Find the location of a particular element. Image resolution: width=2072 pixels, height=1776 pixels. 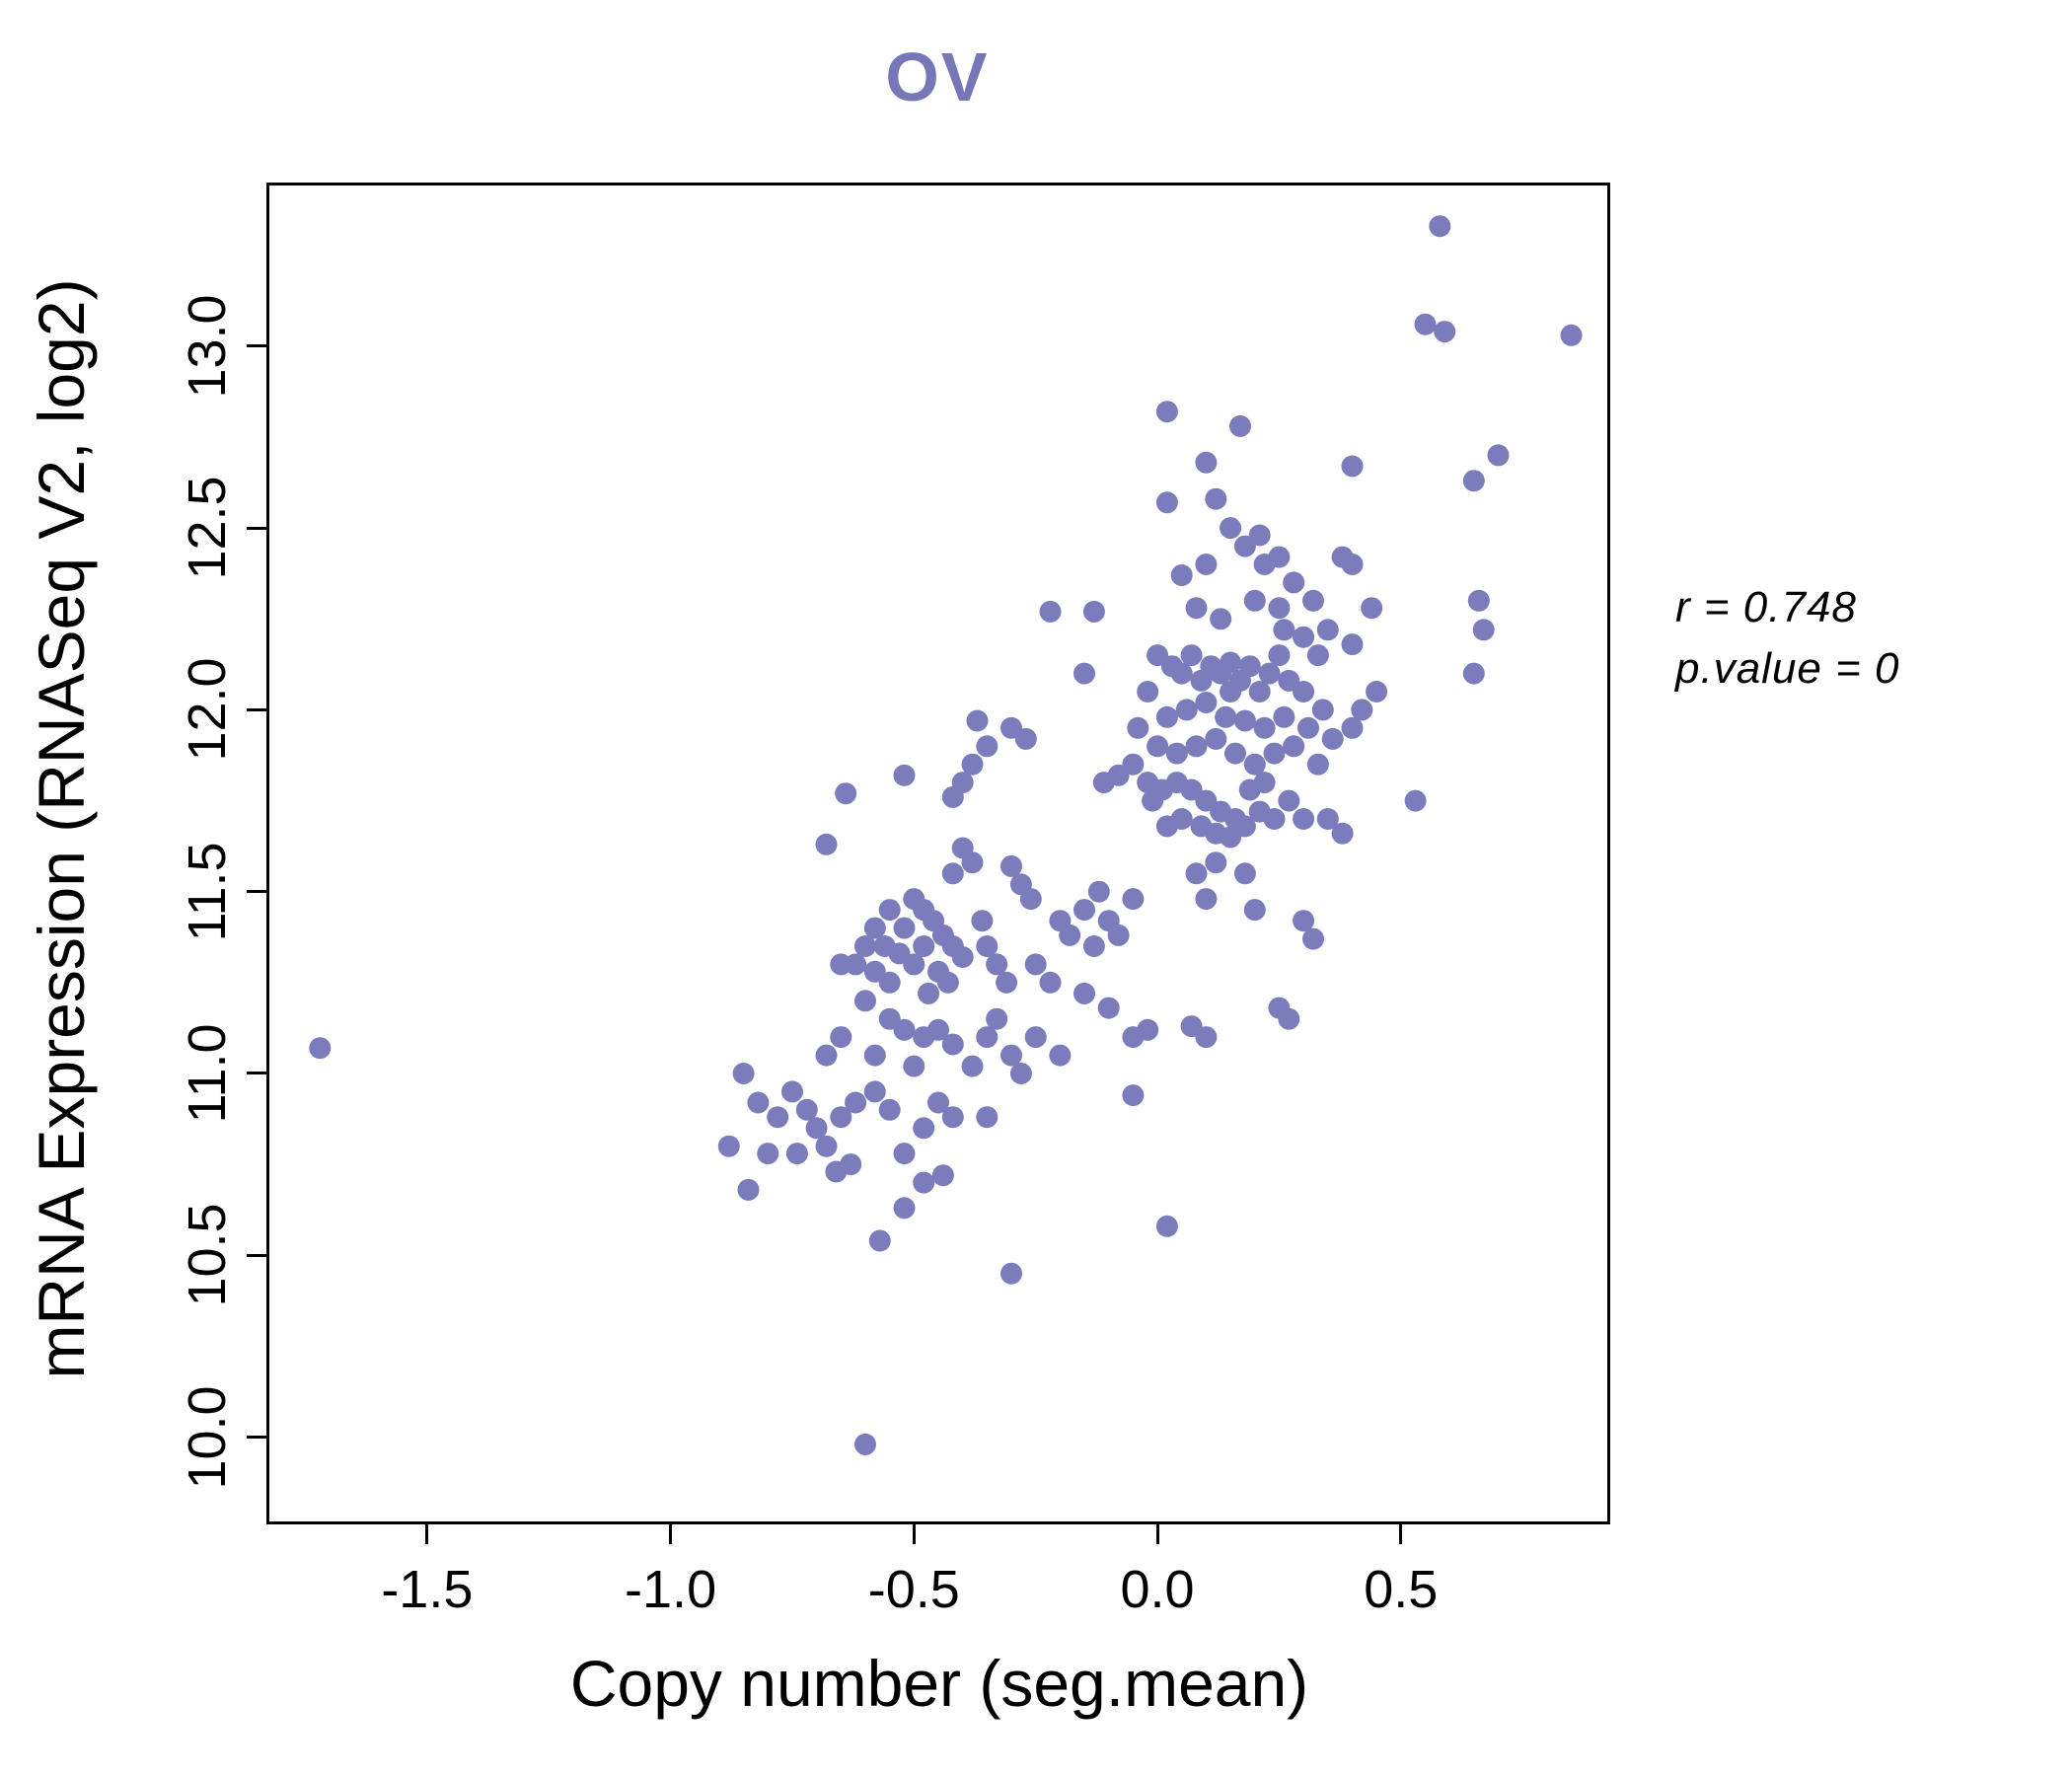

stats-annotation: r = 0.748 p.value = 0 is located at coordinates (1788, 638).